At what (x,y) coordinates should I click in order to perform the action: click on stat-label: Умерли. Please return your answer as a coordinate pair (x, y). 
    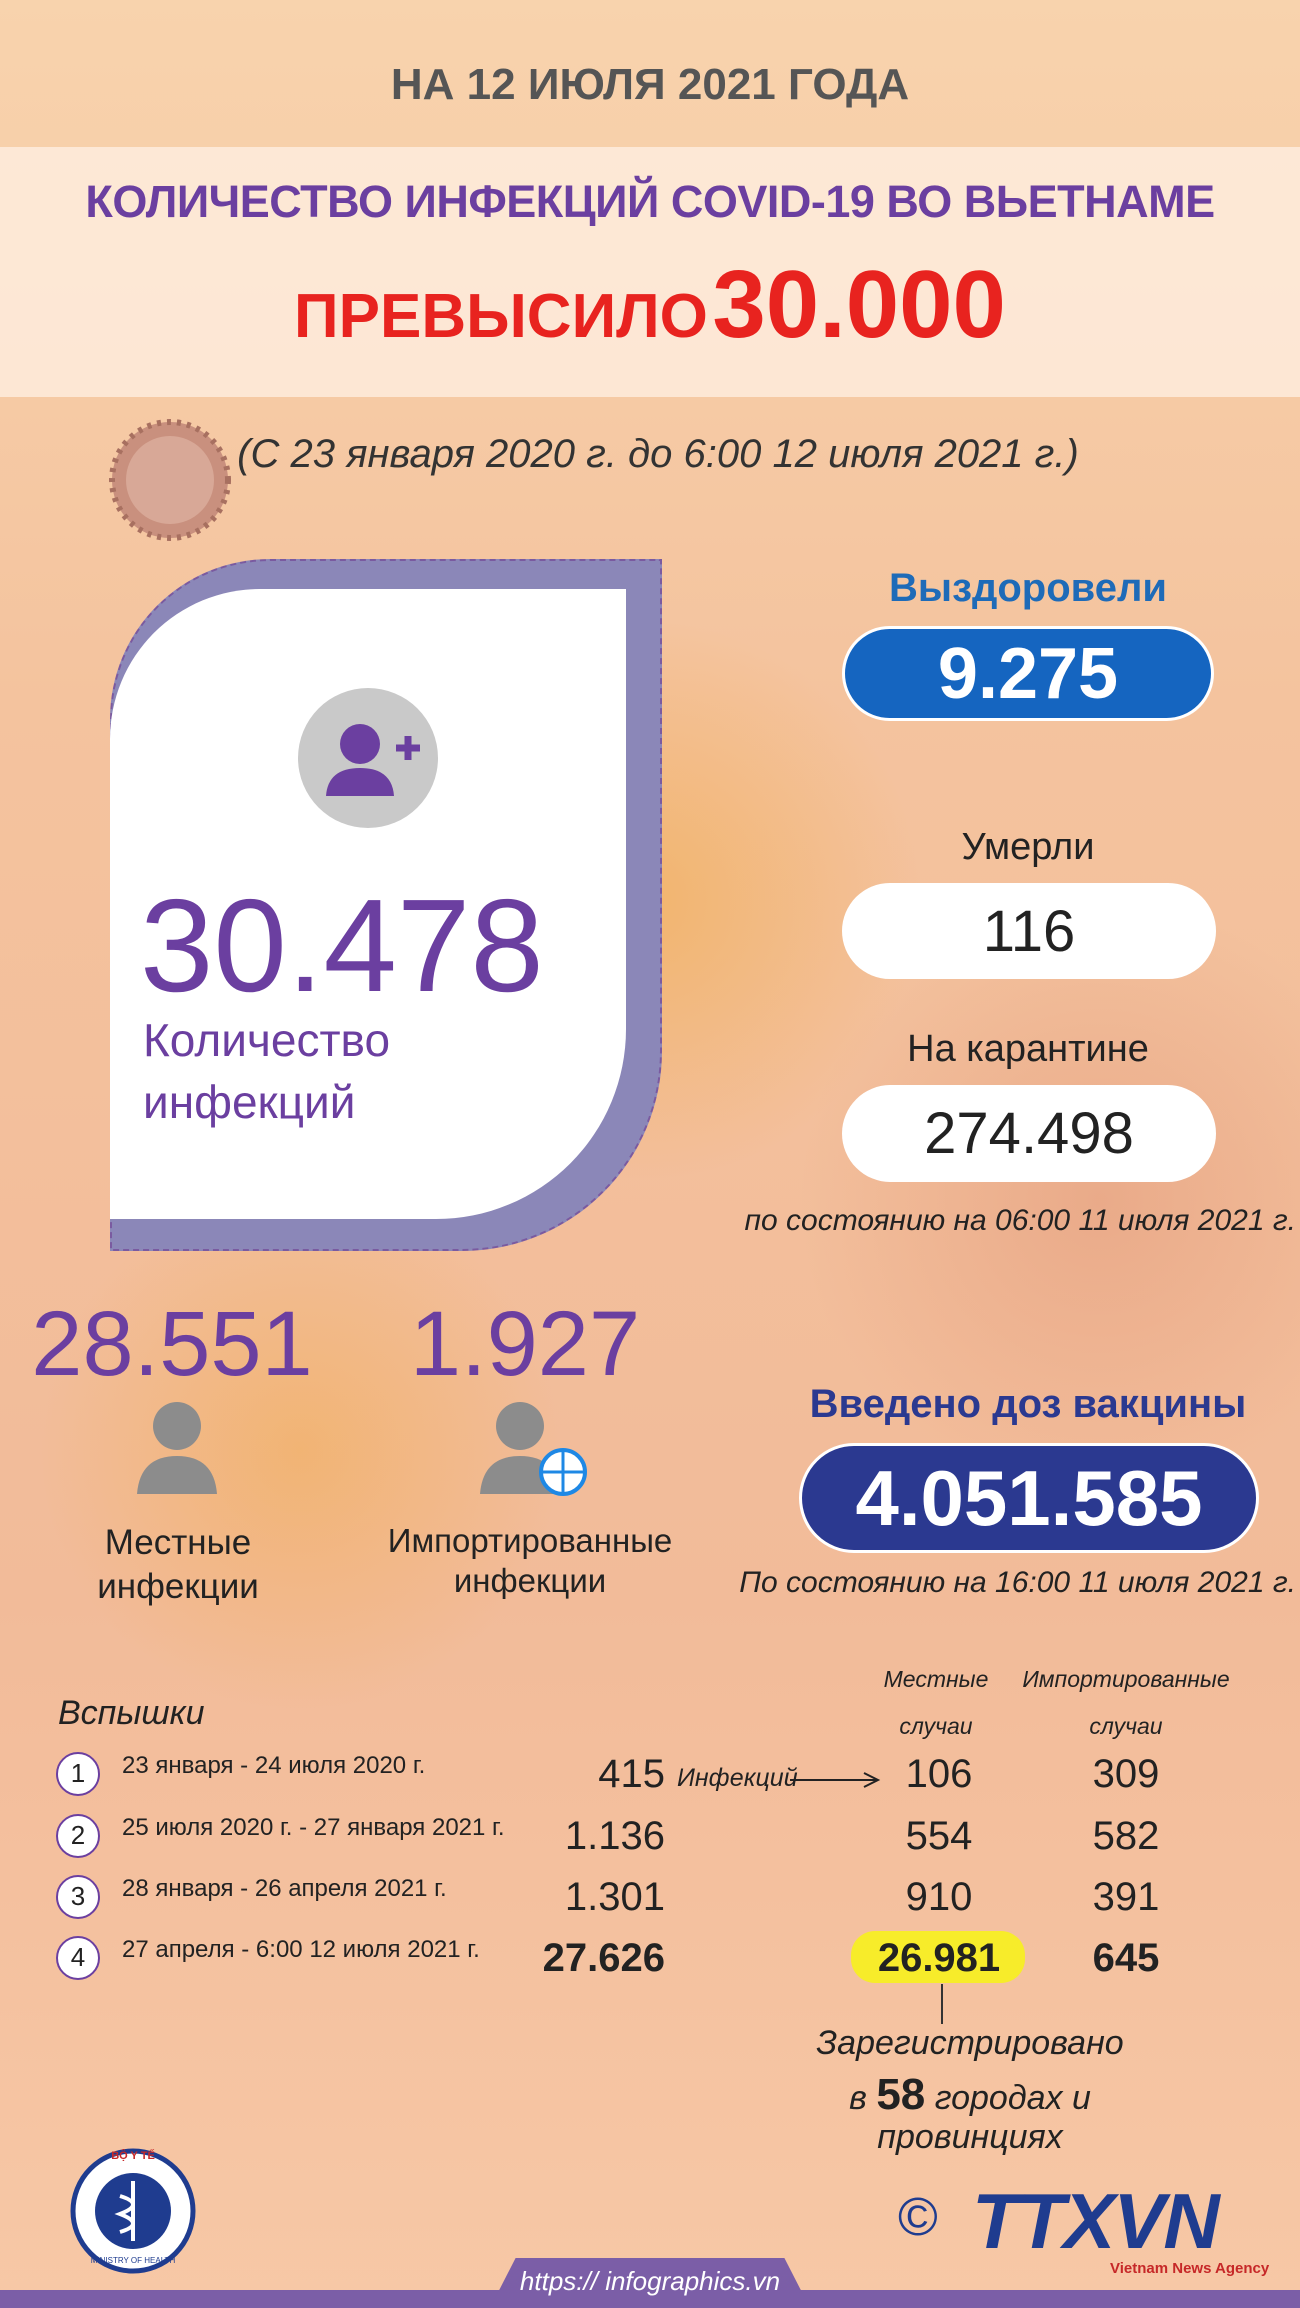
    Looking at the image, I should click on (1028, 847).